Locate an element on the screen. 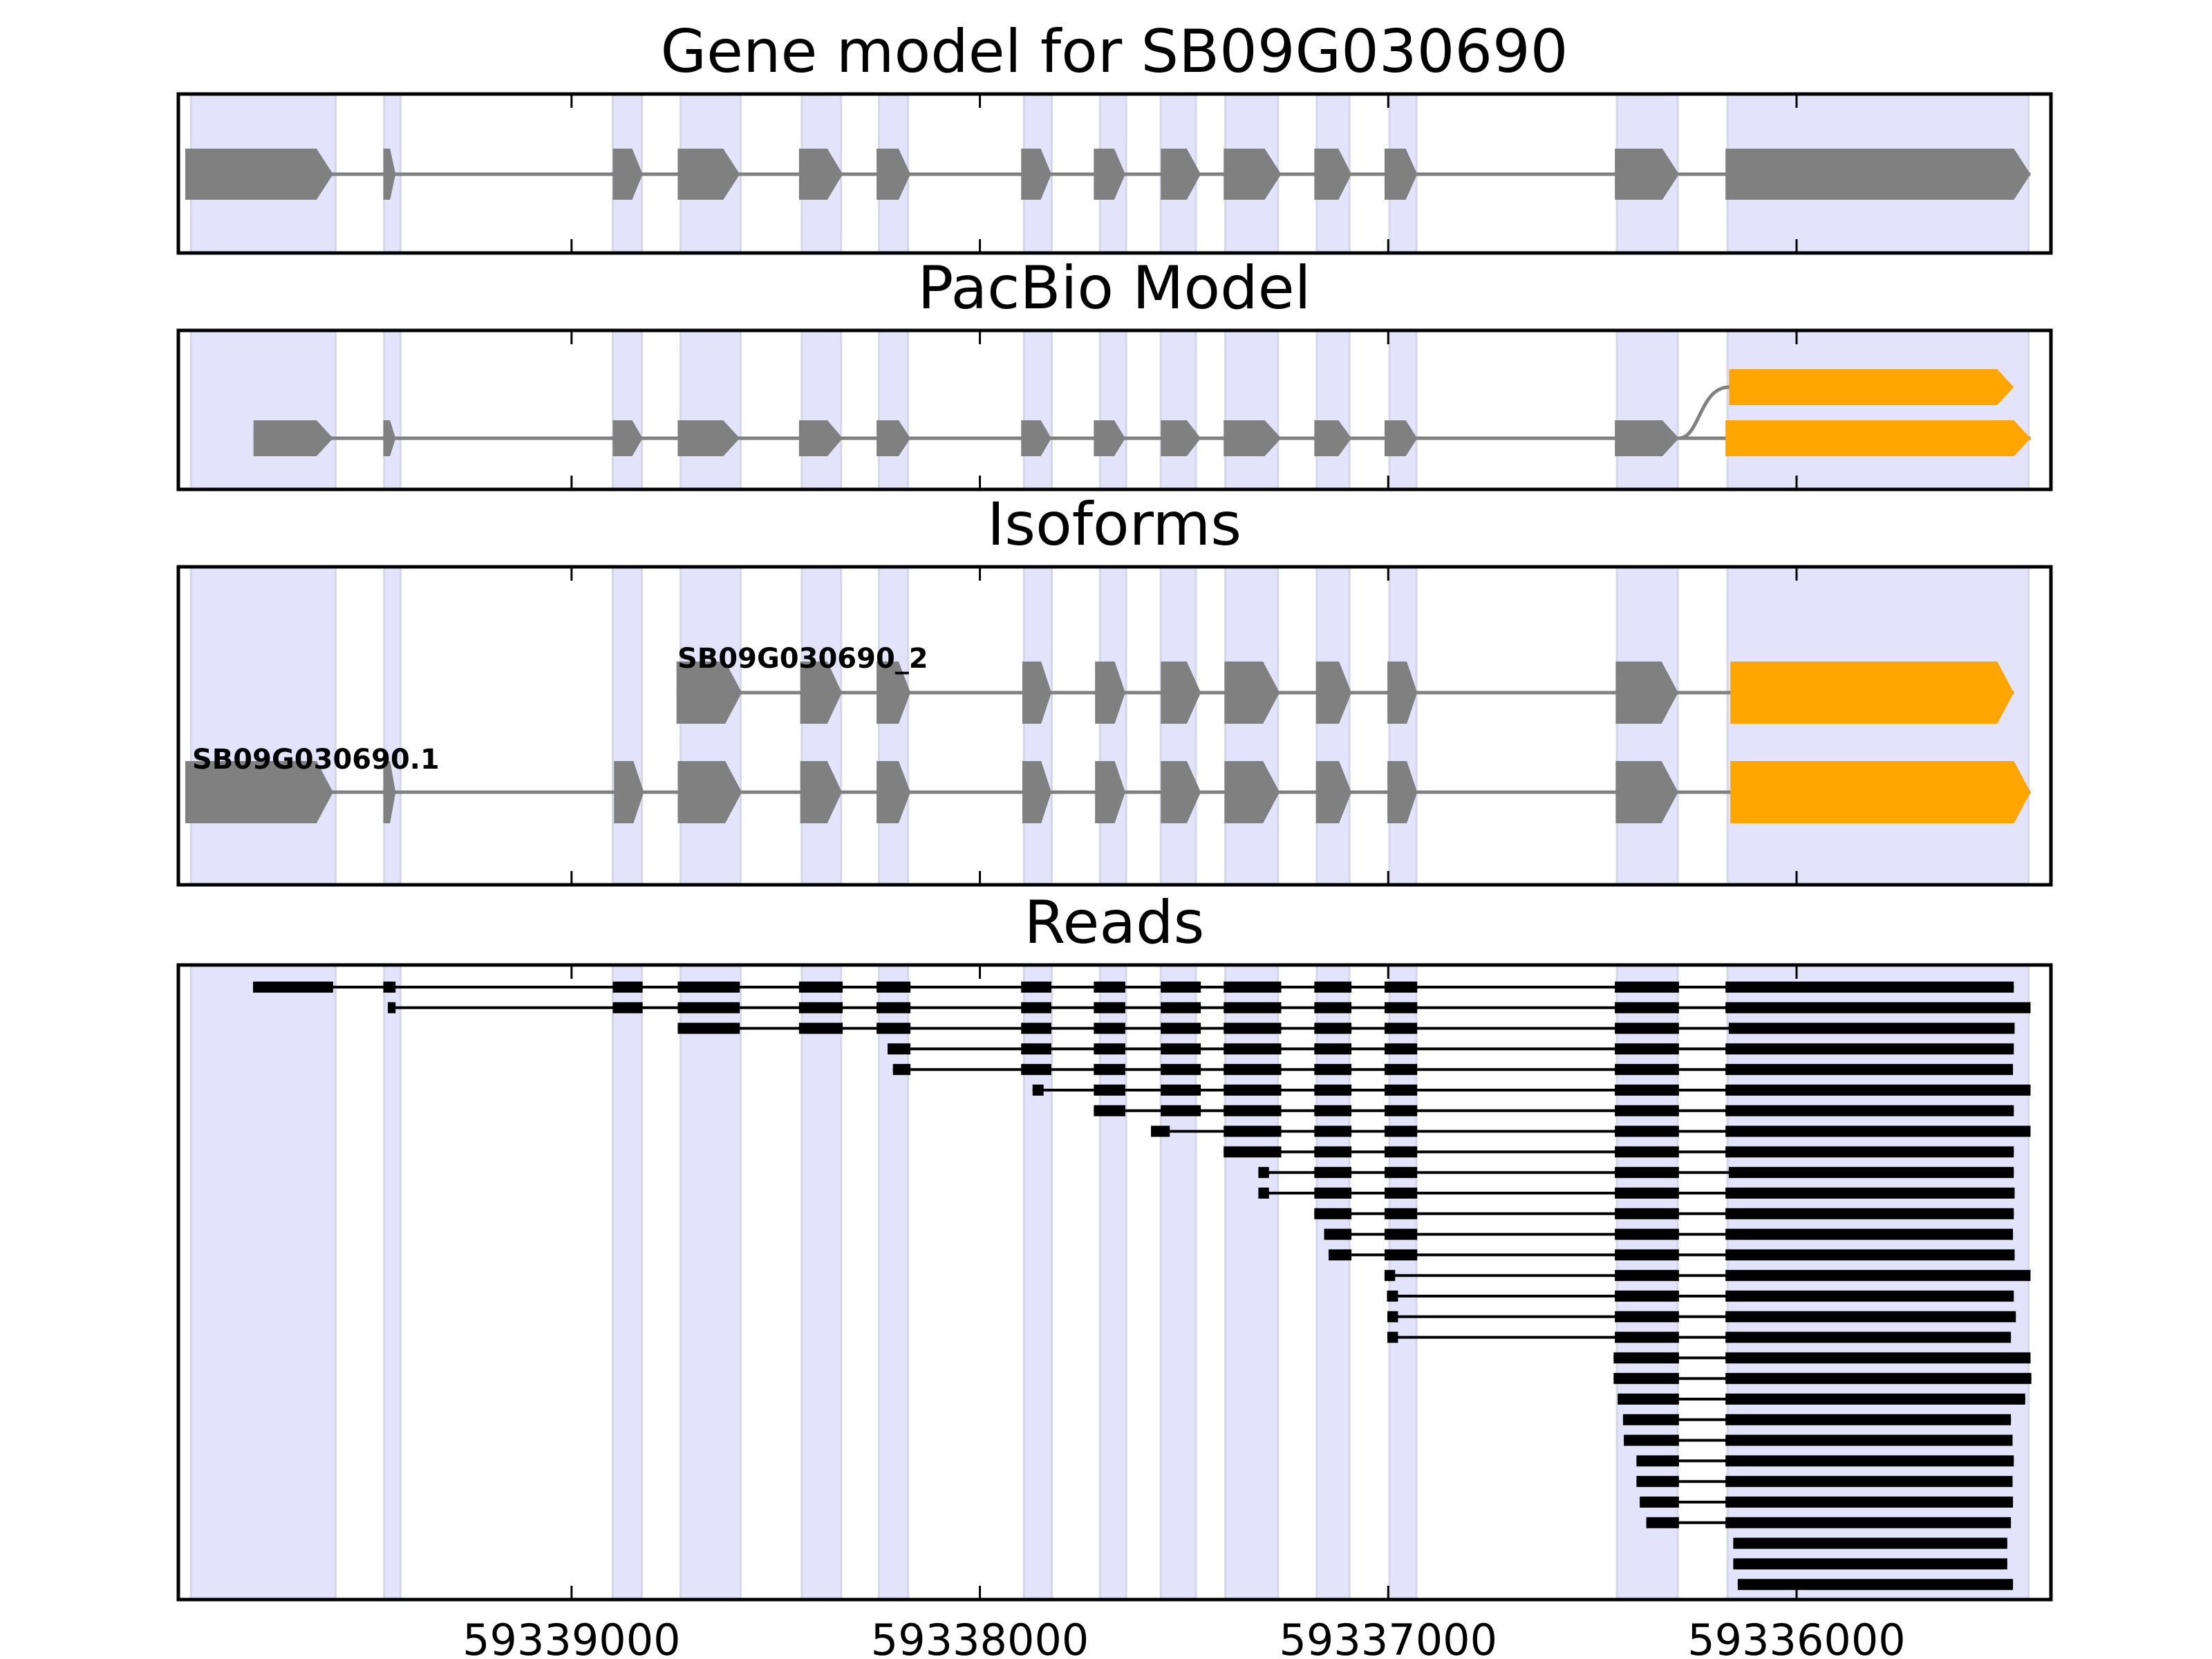 The height and width of the screenshot is (1659, 2212). x-tick-label: 59337000 is located at coordinates (1388, 1637).